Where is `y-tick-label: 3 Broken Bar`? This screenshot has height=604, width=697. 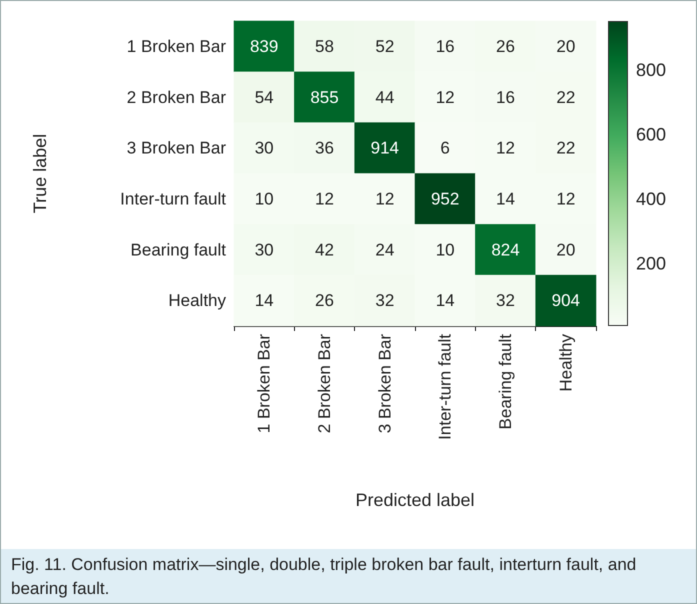 y-tick-label: 3 Broken Bar is located at coordinates (176, 148).